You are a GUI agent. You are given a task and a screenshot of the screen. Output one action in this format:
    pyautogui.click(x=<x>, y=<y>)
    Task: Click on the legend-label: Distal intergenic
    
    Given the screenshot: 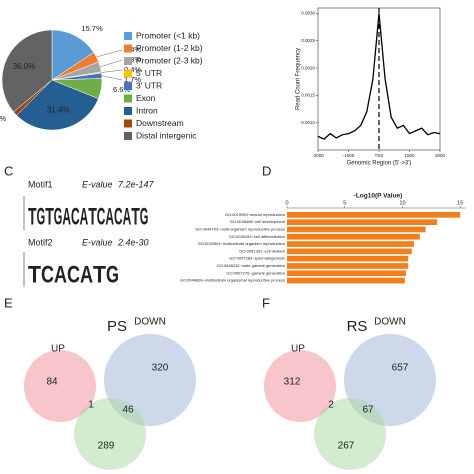 What is the action you would take?
    pyautogui.click(x=166, y=135)
    